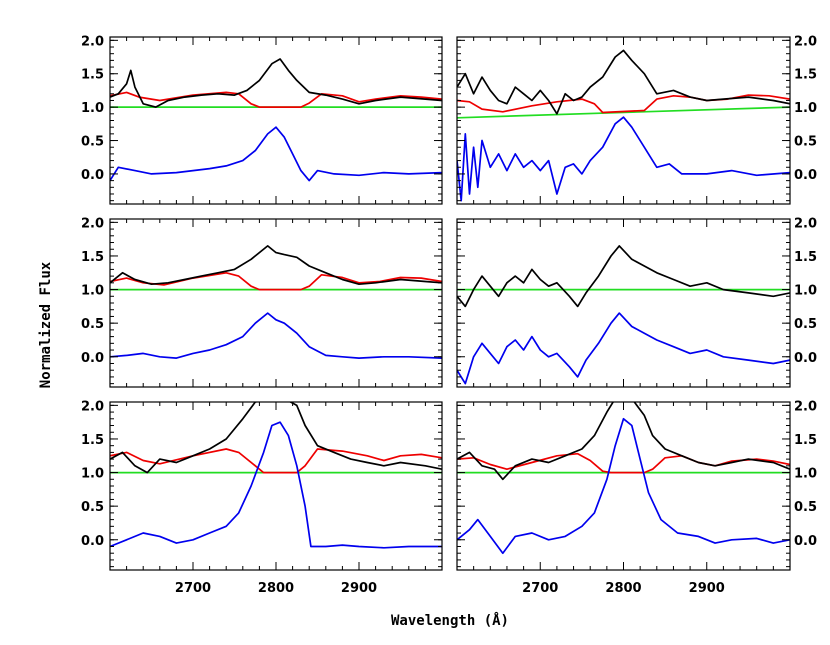 Image resolution: width=830 pixels, height=645 pixels. I want to click on continuum-line, so click(623, 112).